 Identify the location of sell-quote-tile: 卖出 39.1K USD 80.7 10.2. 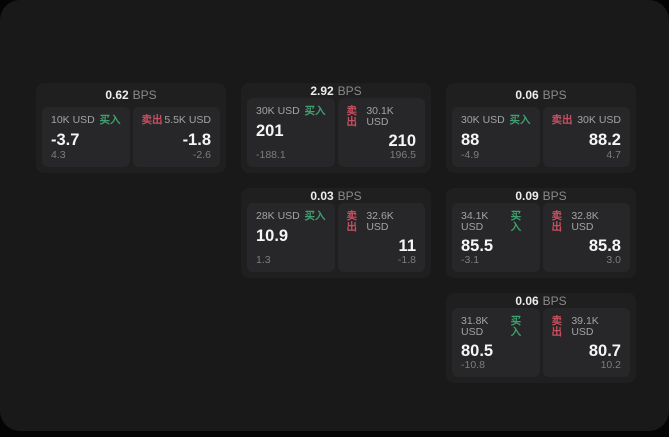
(586, 342).